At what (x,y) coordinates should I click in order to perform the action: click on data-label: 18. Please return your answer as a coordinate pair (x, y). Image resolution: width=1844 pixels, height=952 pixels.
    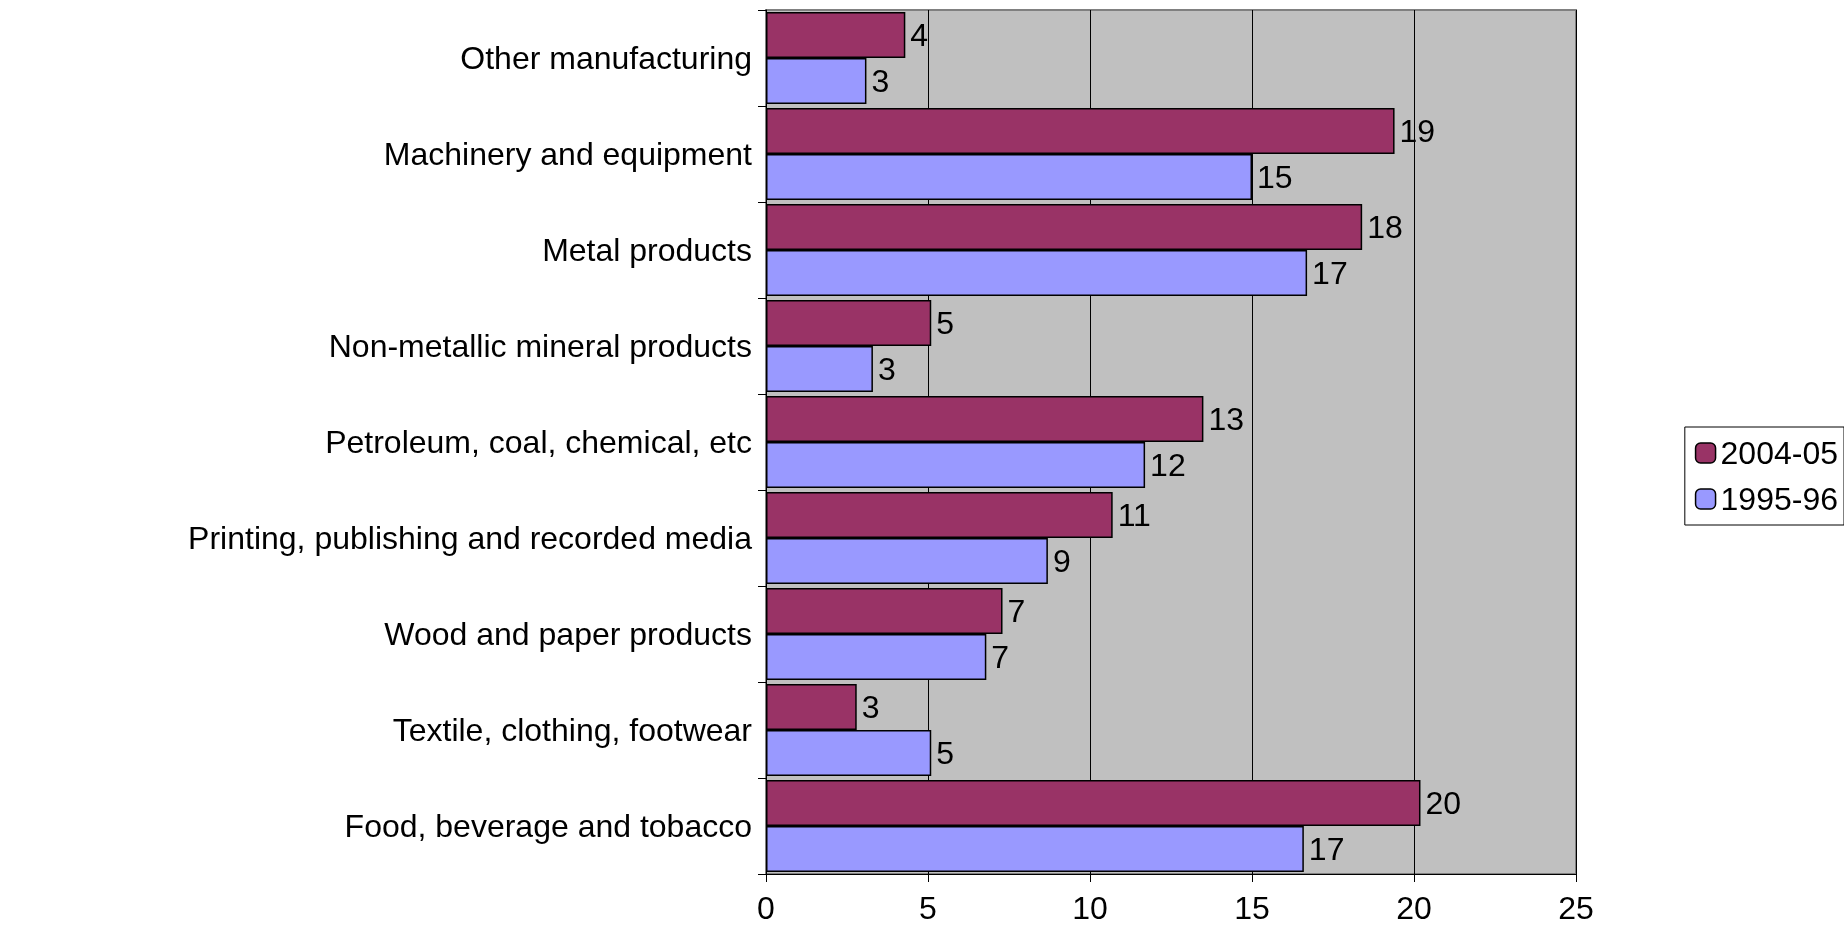
    Looking at the image, I should click on (1385, 226).